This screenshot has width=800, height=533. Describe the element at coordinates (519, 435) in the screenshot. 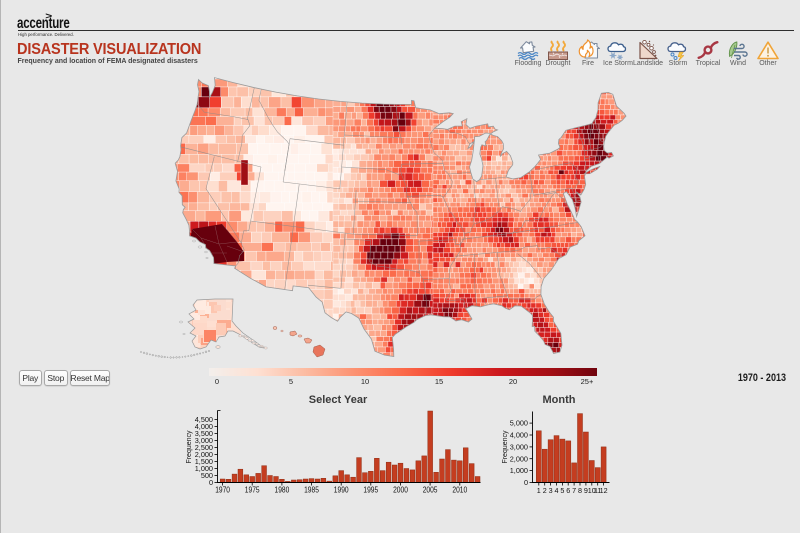

I see `svg-text: 4,000` at that location.